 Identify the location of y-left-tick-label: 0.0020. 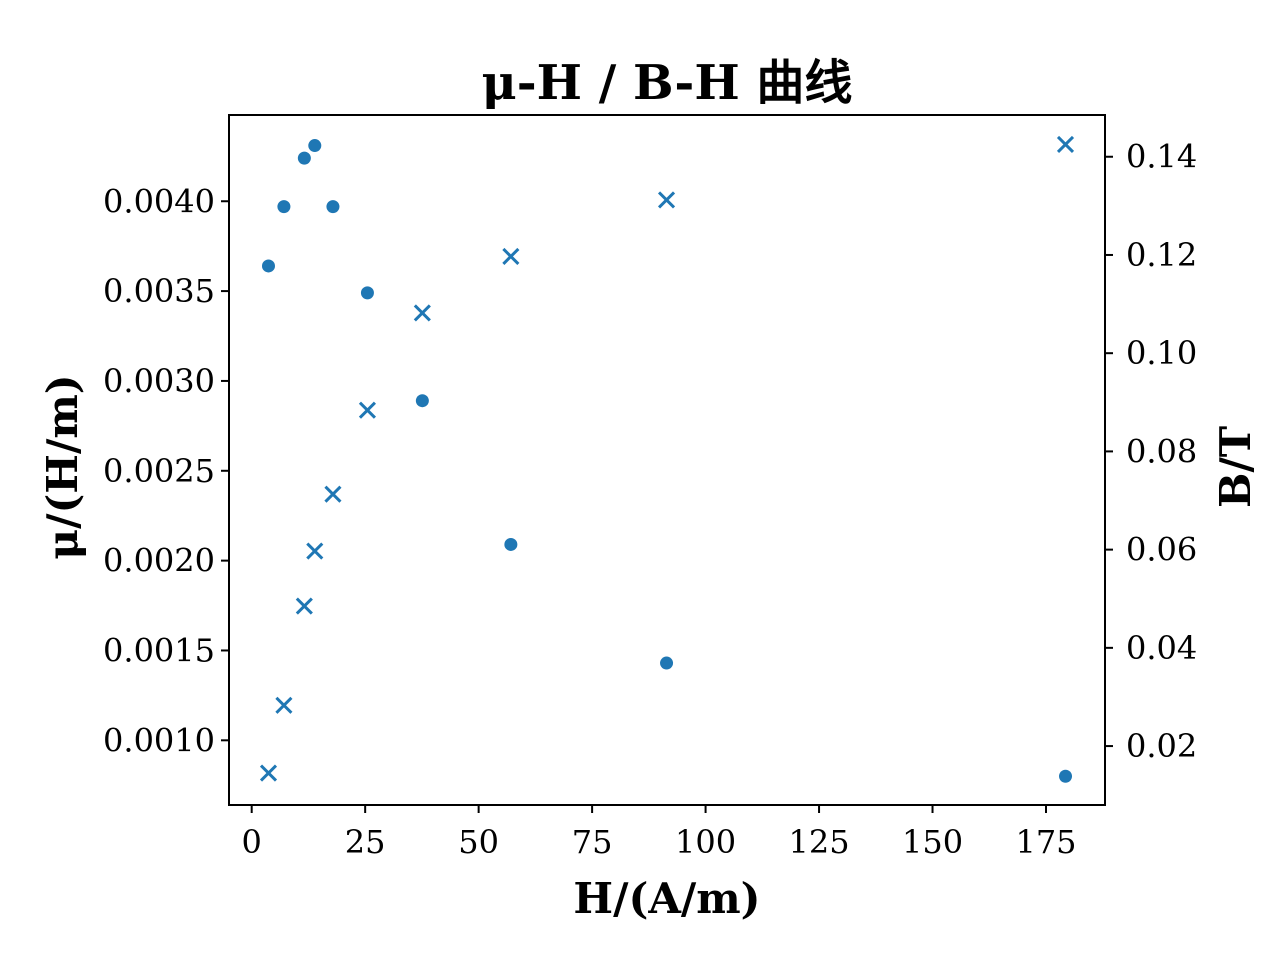
(159, 561).